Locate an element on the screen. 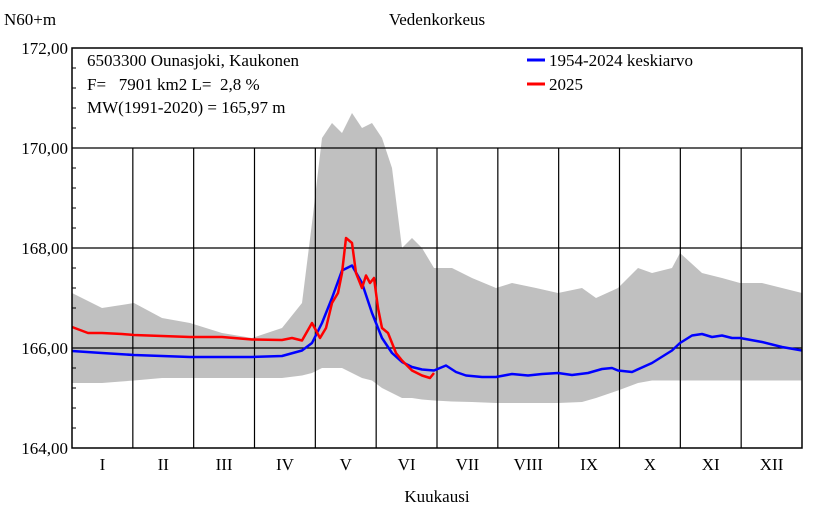 The image size is (840, 520). x-tick-label: VIII is located at coordinates (529, 464).